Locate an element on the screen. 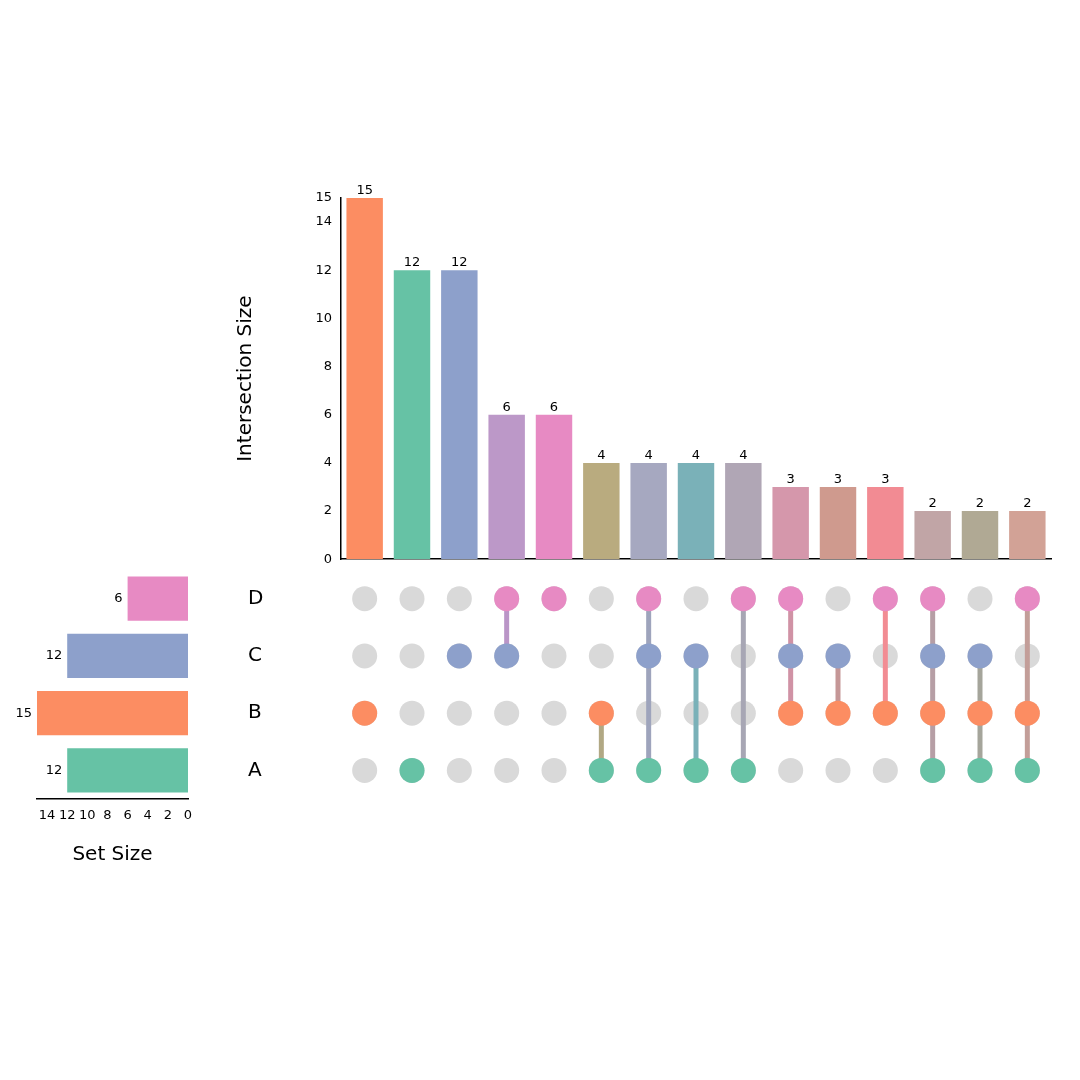 This screenshot has height=1080, width=1080. x-tick-label: 0 is located at coordinates (188, 815).